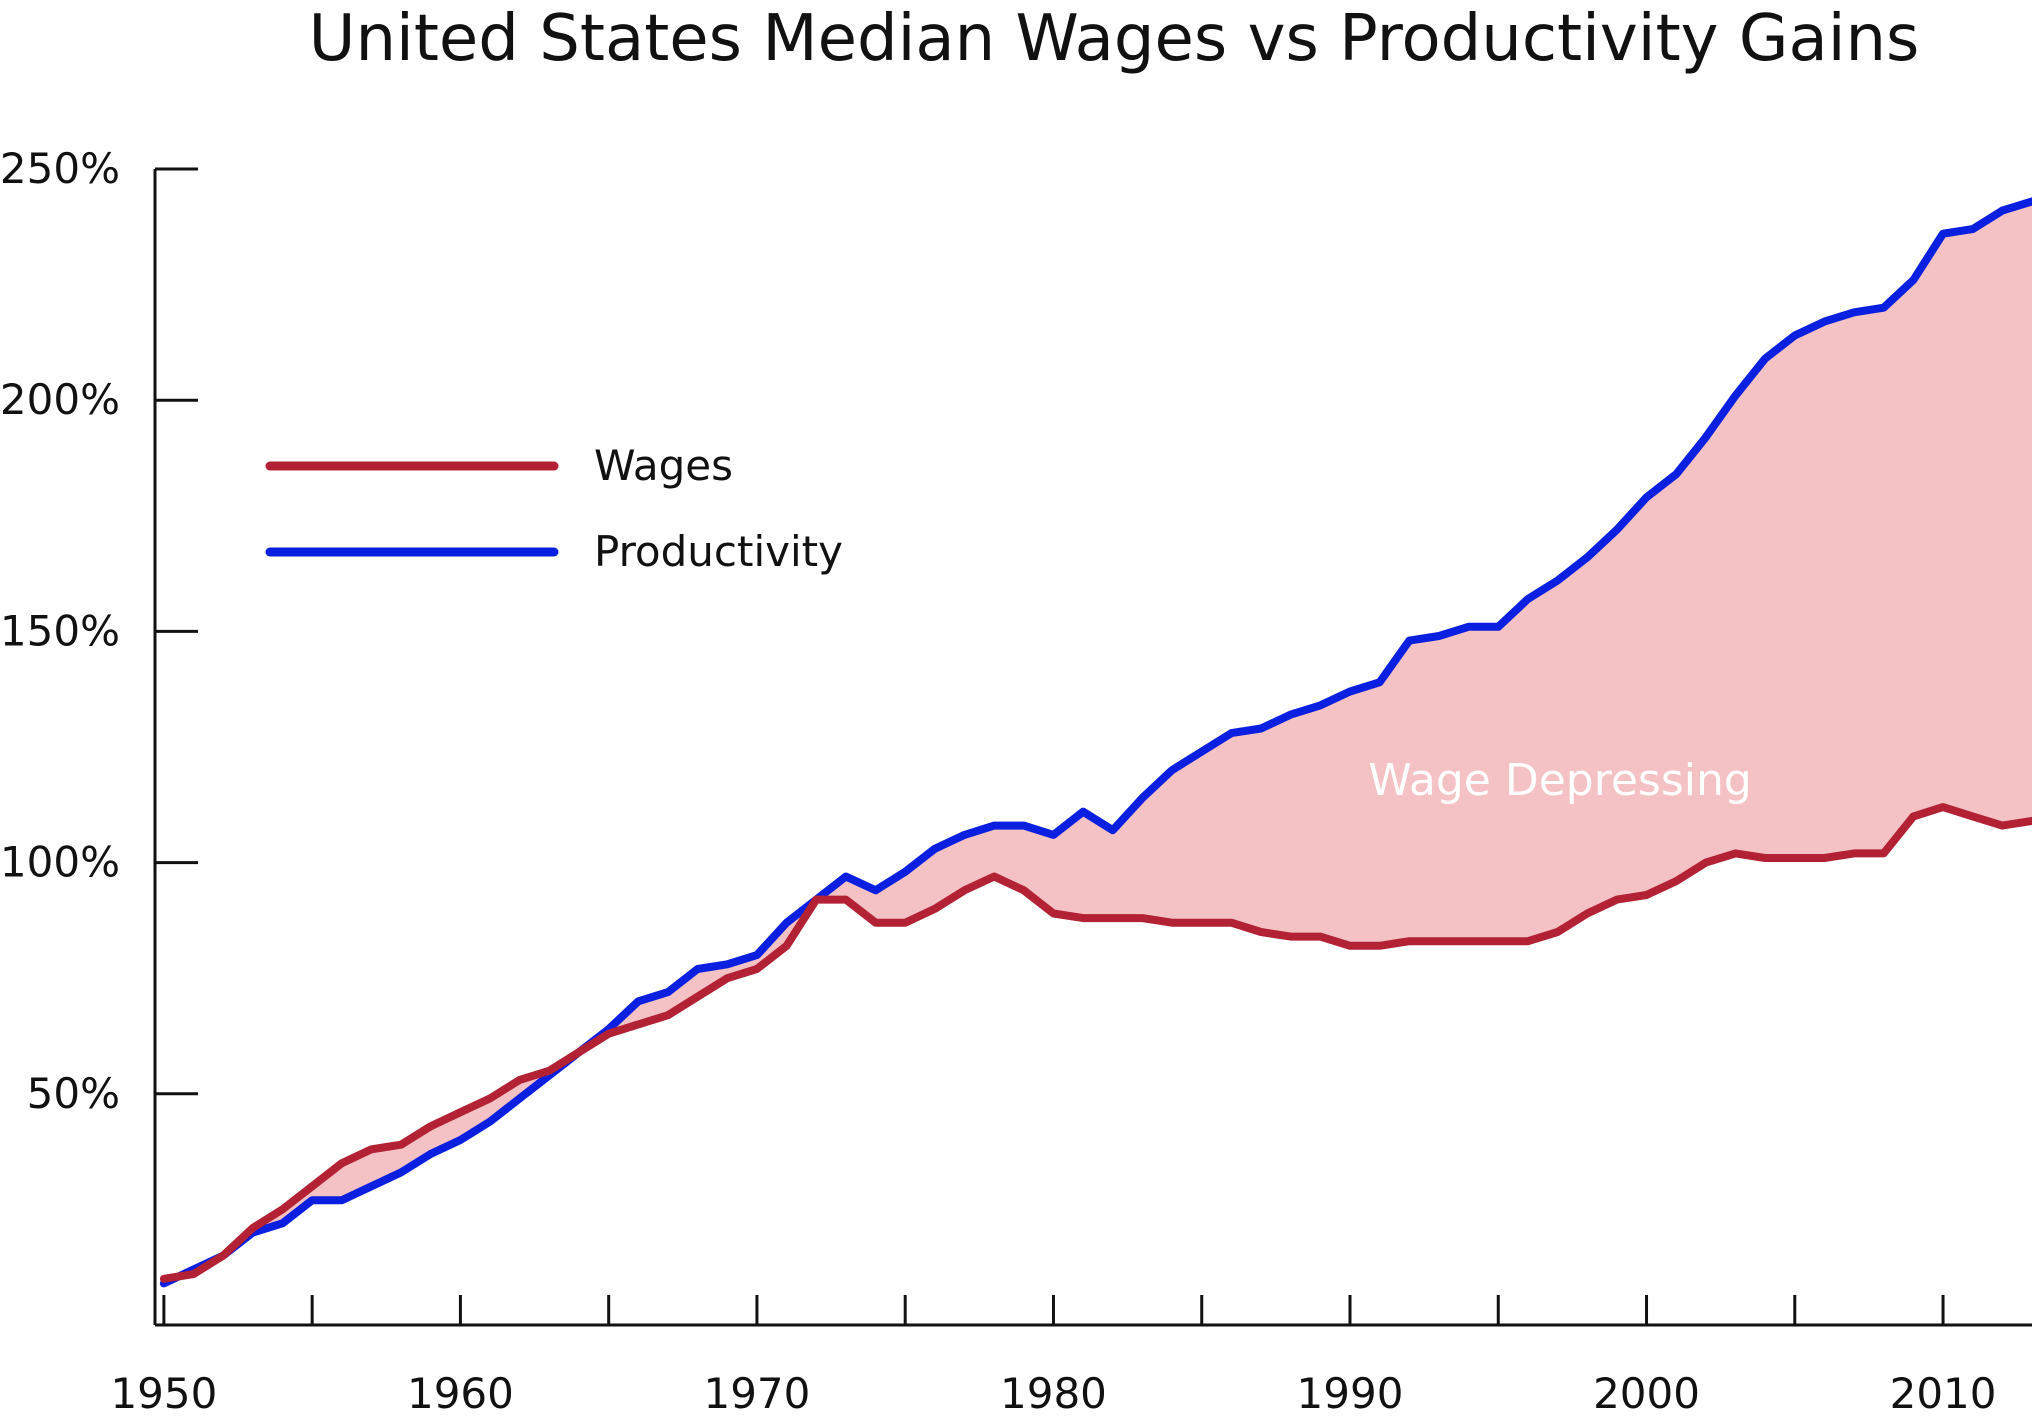  What do you see at coordinates (663, 465) in the screenshot?
I see `legend-label-wages: Wages` at bounding box center [663, 465].